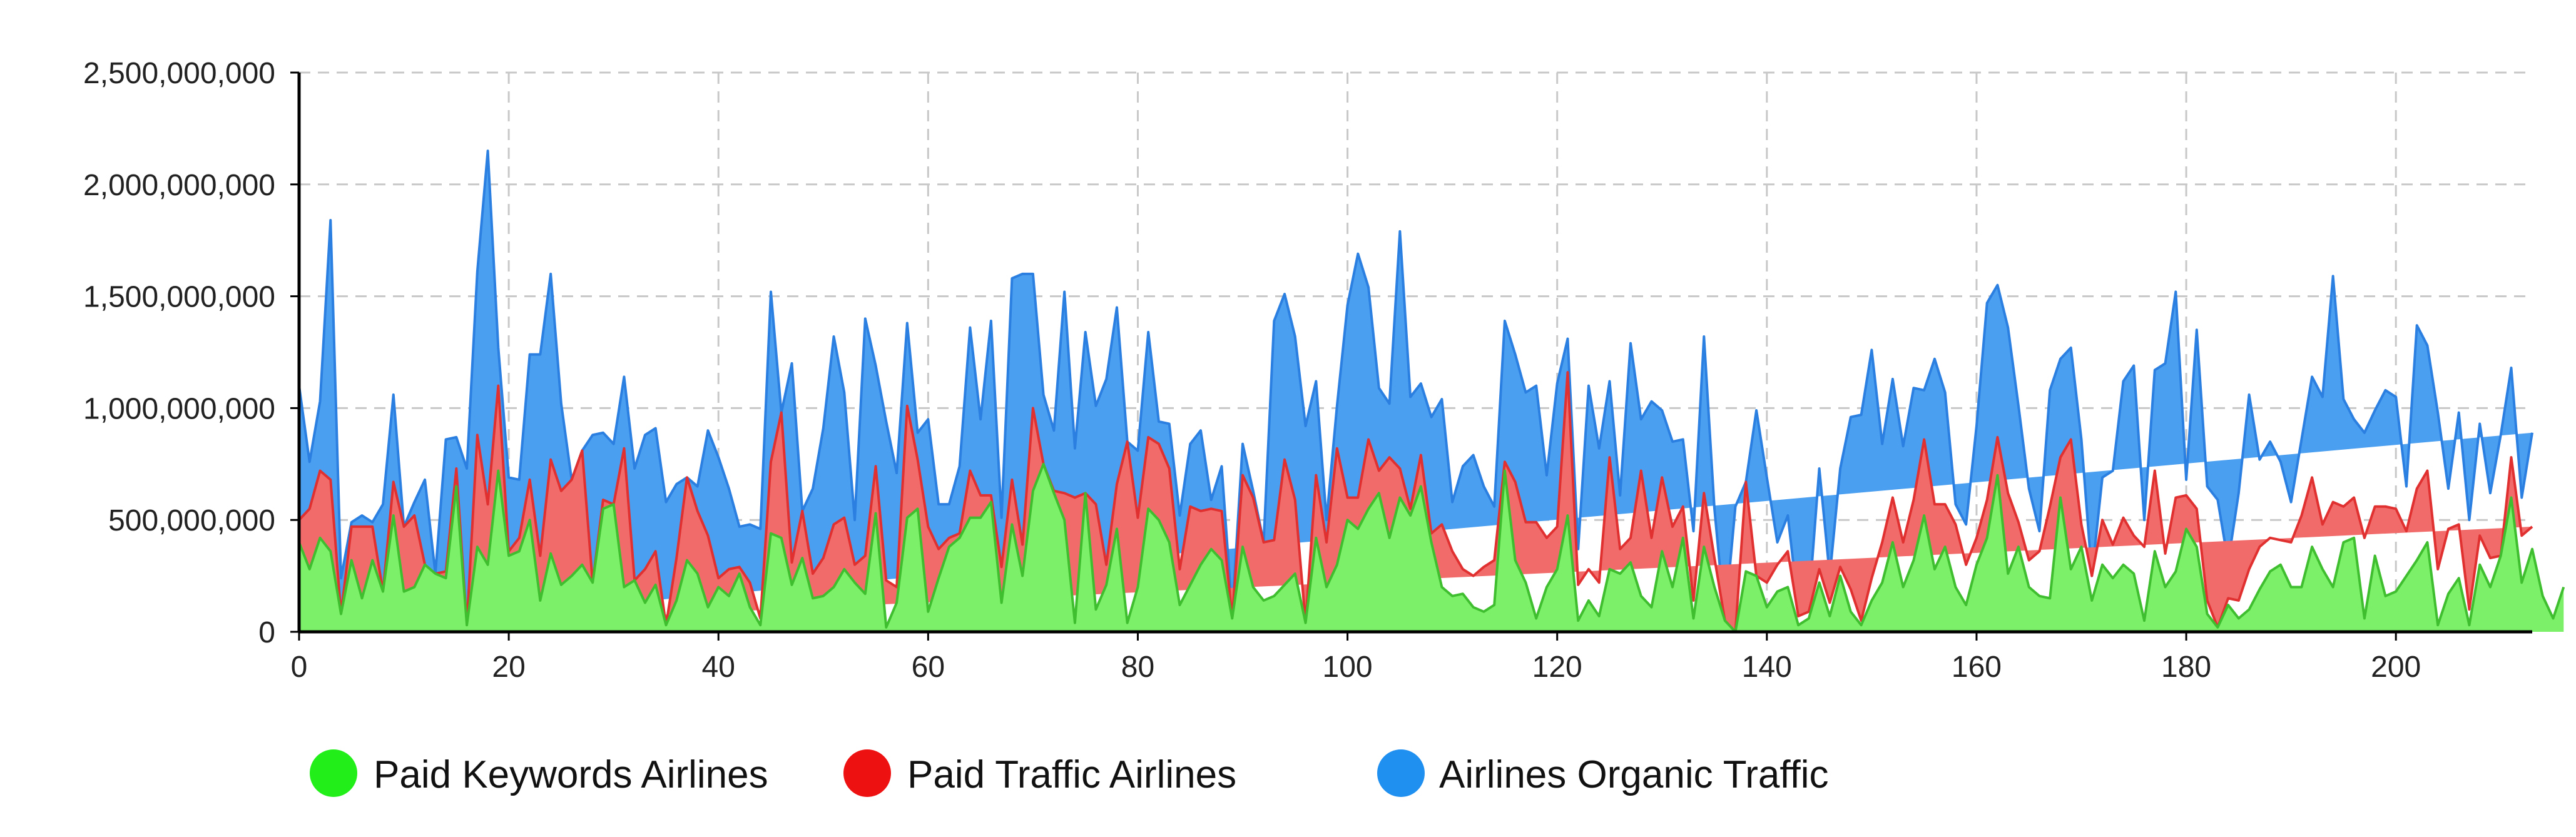 Image resolution: width=2576 pixels, height=837 pixels. What do you see at coordinates (334, 773) in the screenshot?
I see `legend-swatch-paid-keywords` at bounding box center [334, 773].